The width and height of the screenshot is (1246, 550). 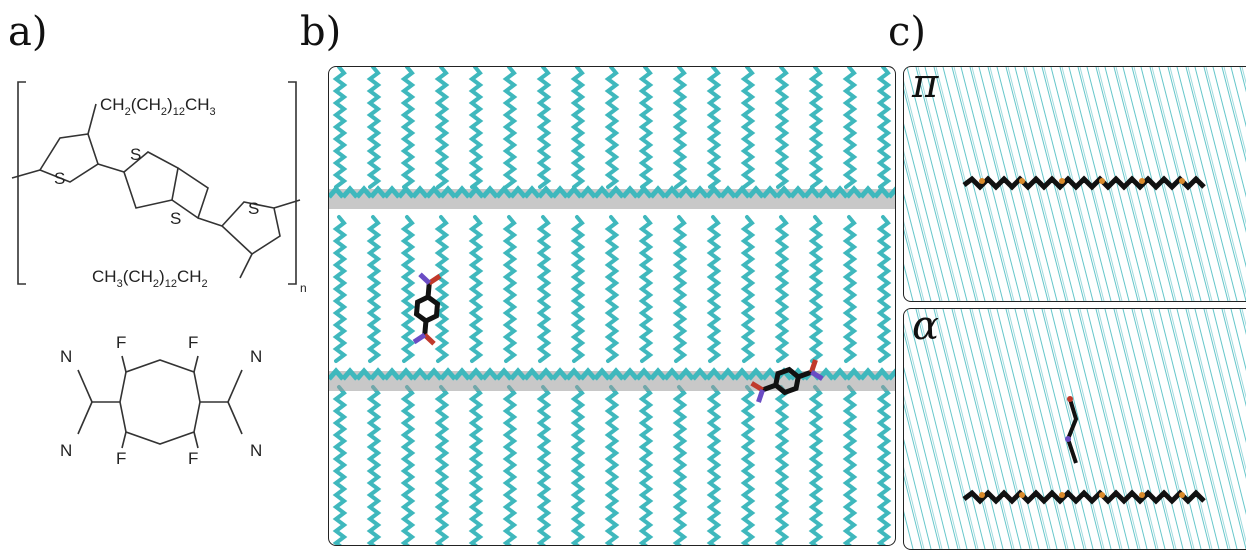 I want to click on side-chain-top-4: ), so click(x=170, y=104).